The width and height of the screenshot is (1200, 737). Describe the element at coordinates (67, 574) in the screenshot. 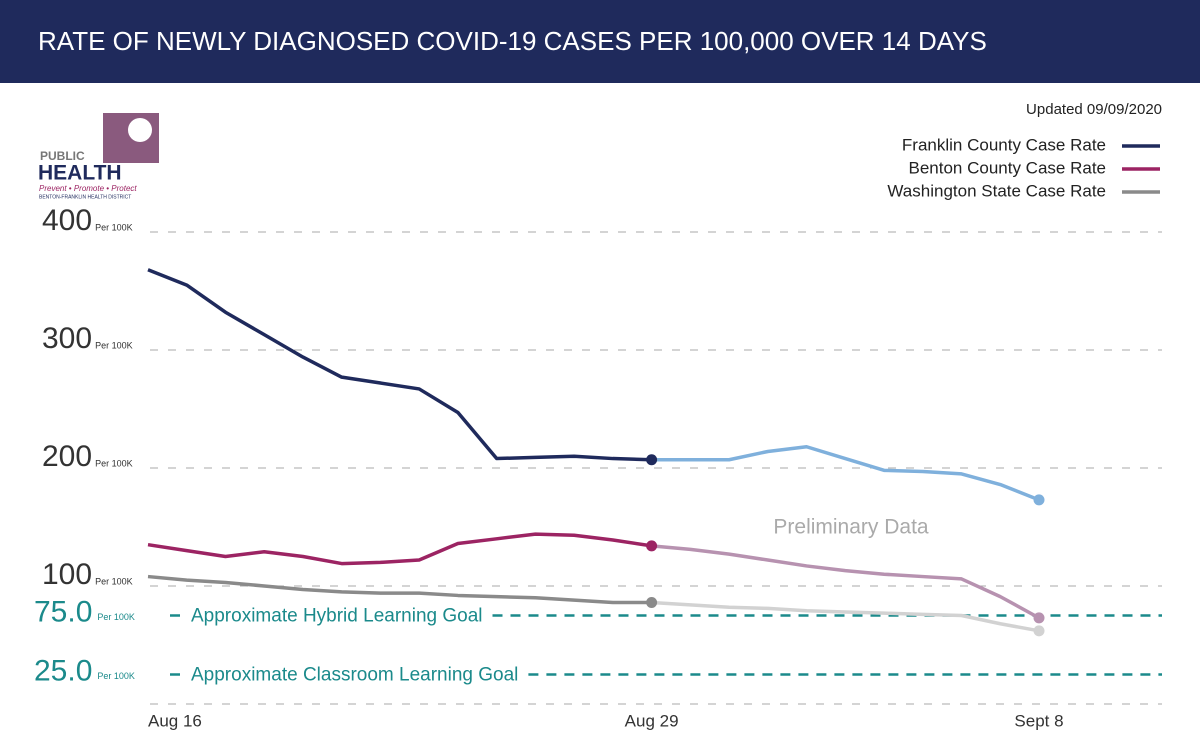

I see `y-tick-label: 100` at that location.